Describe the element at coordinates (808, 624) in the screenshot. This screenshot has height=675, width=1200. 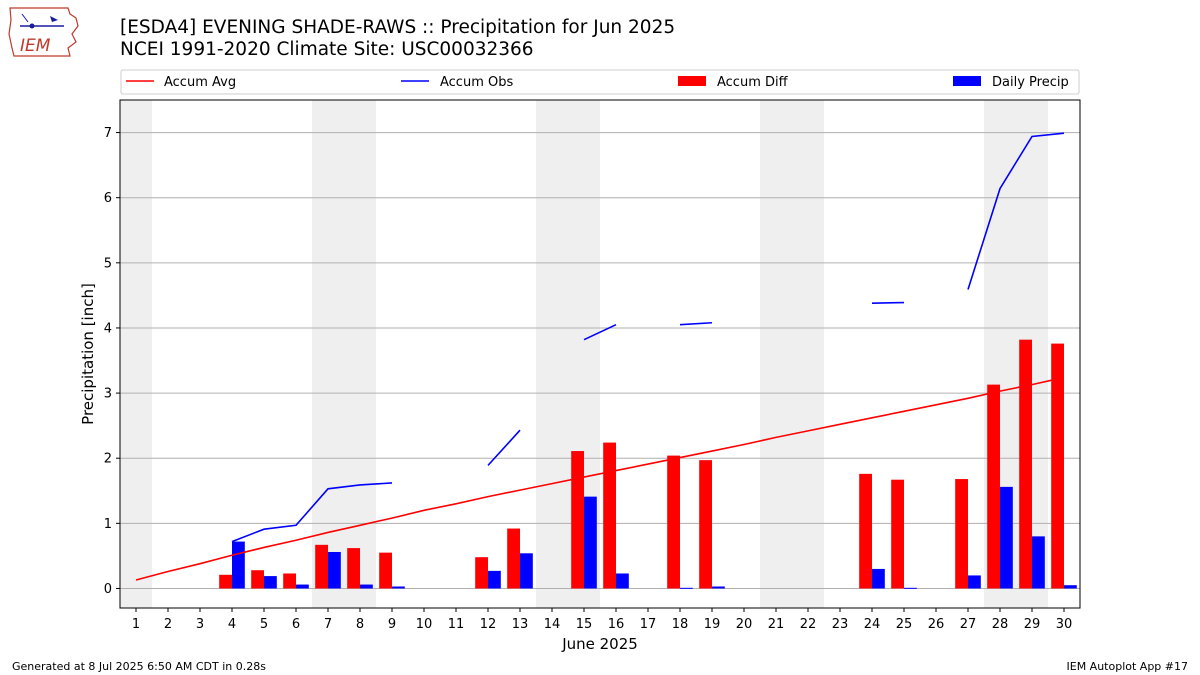
I see `x-tick-label-22: 22` at that location.